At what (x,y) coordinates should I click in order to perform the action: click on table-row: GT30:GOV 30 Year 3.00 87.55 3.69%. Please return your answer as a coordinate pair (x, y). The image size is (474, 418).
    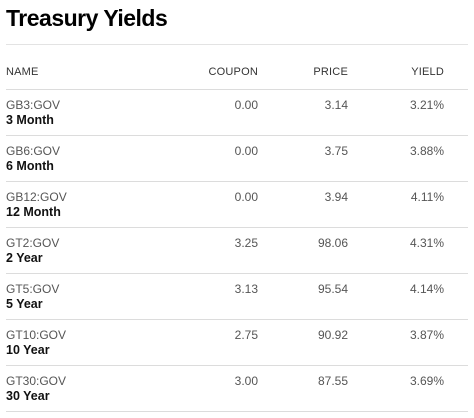
    Looking at the image, I should click on (237, 388).